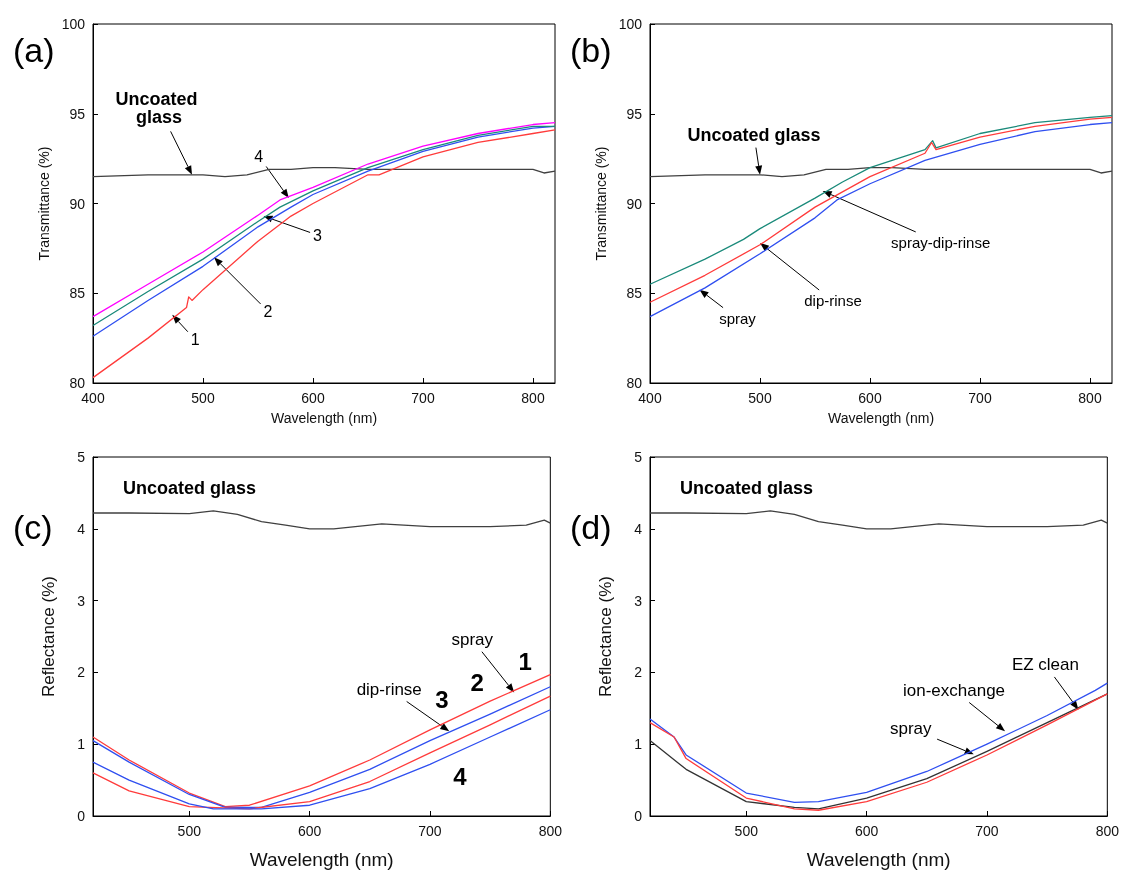 This screenshot has width=1130, height=891. I want to click on text: (c), so click(33, 527).